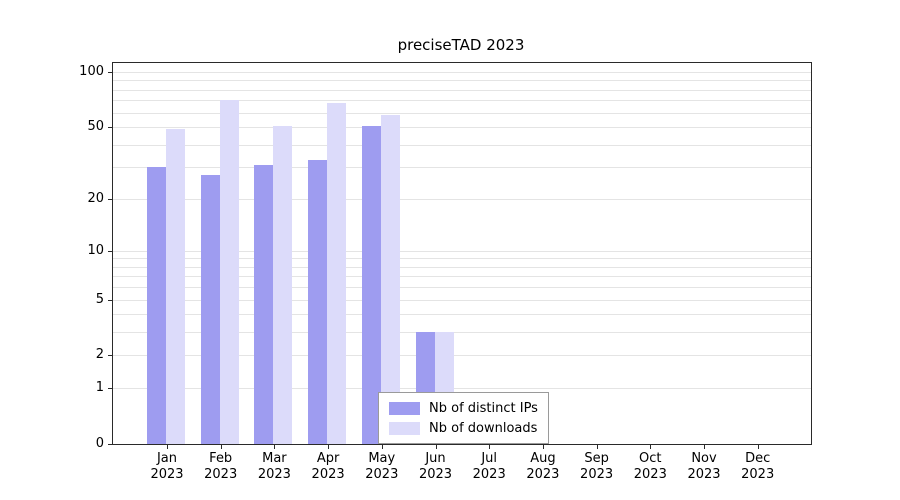 The image size is (900, 500). What do you see at coordinates (489, 458) in the screenshot?
I see `x-tick-month: Jul` at bounding box center [489, 458].